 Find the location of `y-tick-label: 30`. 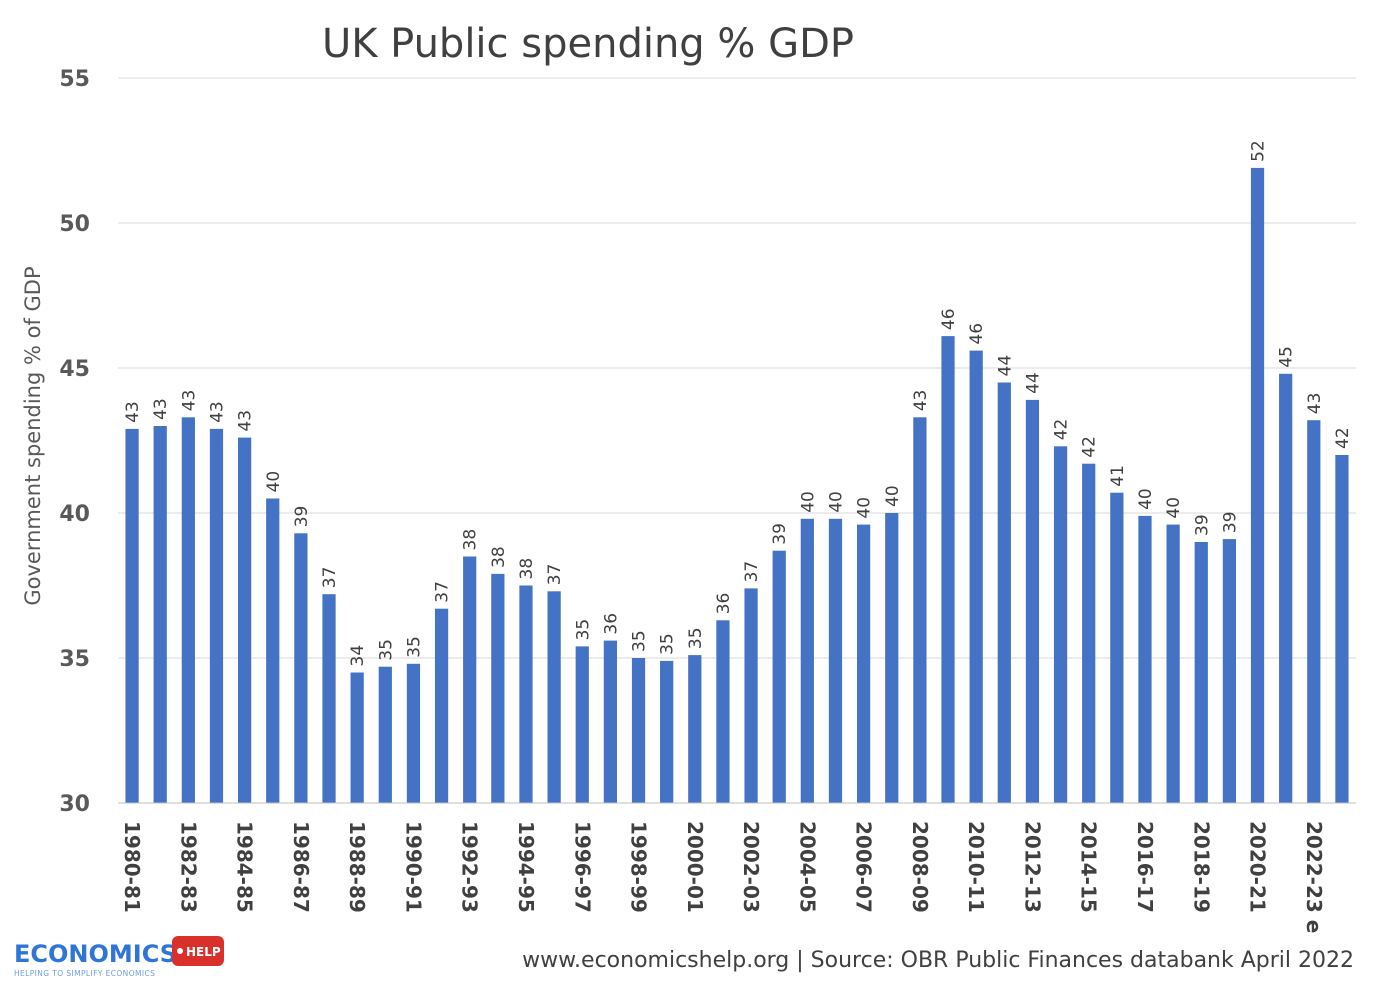

y-tick-label: 30 is located at coordinates (74, 804).